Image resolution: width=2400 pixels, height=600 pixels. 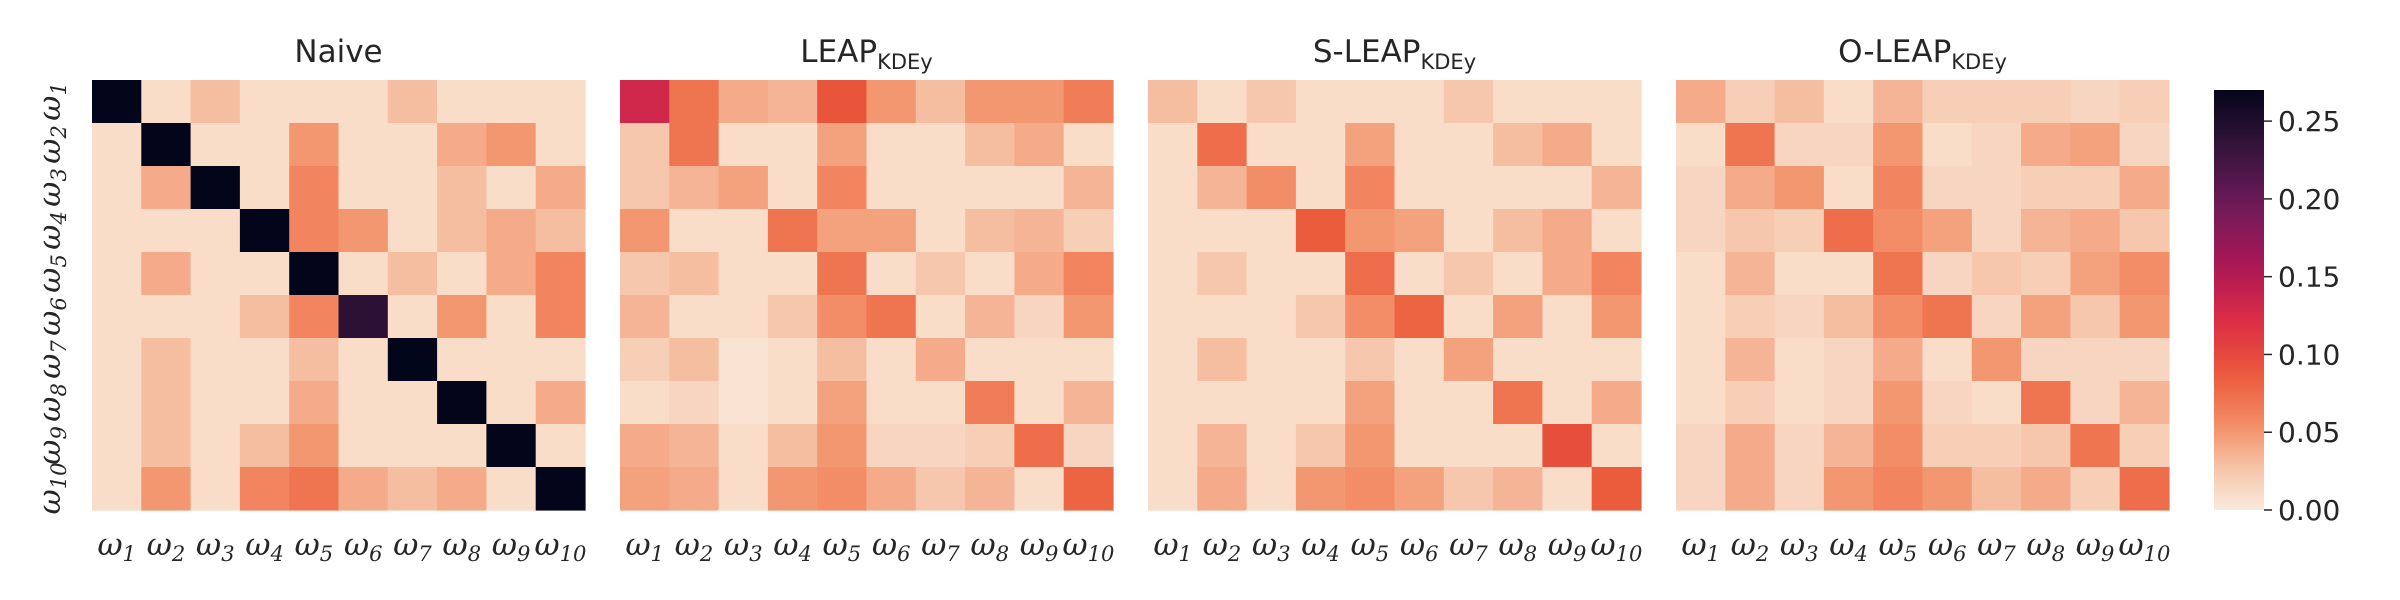 I want to click on heatmap-cell-r1-c7, so click(x=1468, y=102).